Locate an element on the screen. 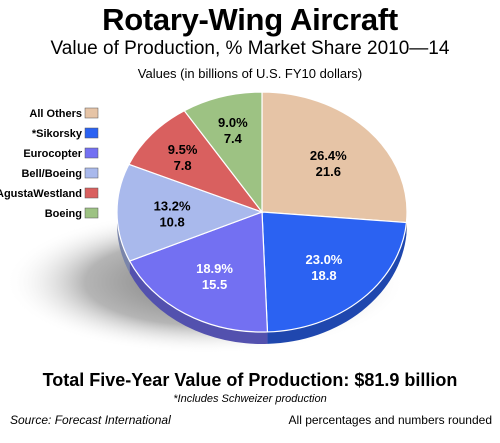  slice-percent-label-1: 23.0% is located at coordinates (324, 259).